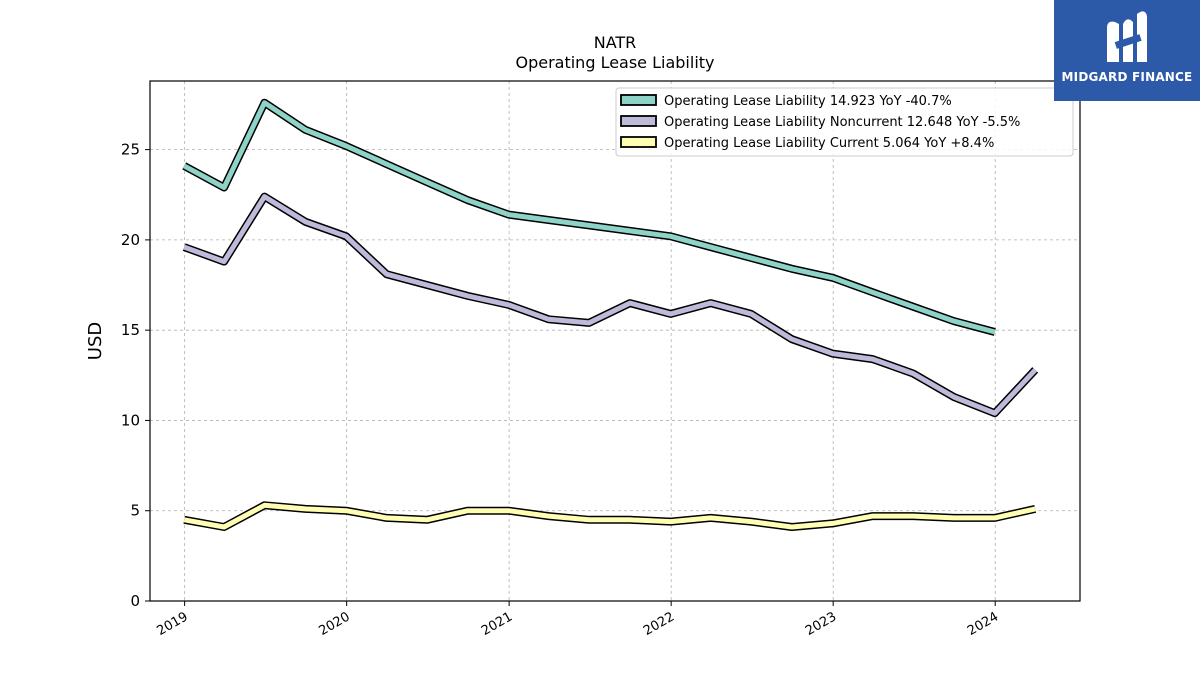 The width and height of the screenshot is (1200, 675). Describe the element at coordinates (130, 330) in the screenshot. I see `y-tick-label: 15` at that location.